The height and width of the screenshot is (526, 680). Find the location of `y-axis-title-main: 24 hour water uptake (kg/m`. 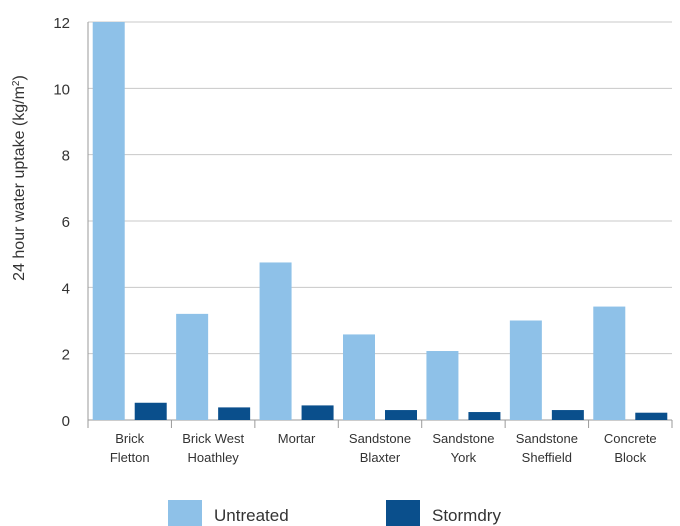

y-axis-title-main: 24 hour water uptake (kg/m is located at coordinates (19, 183).